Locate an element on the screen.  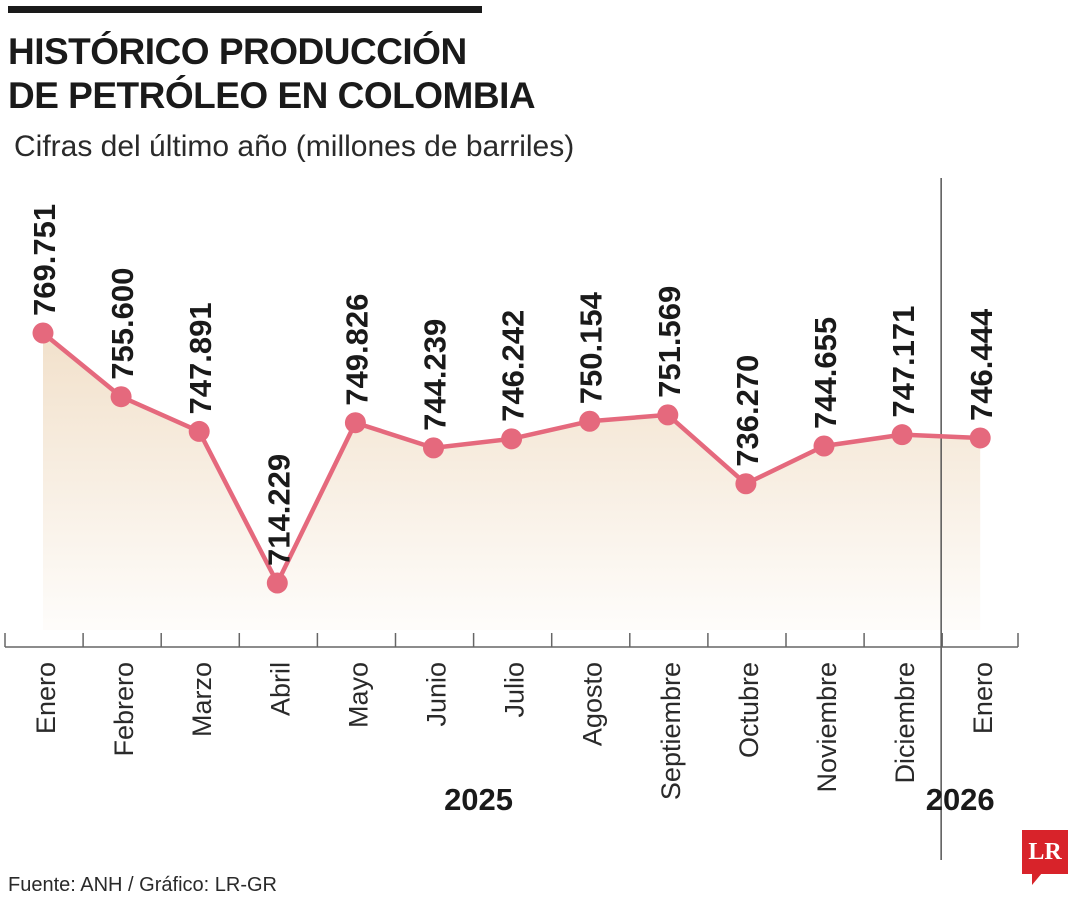
lr-logo: LR is located at coordinates (1045, 852).